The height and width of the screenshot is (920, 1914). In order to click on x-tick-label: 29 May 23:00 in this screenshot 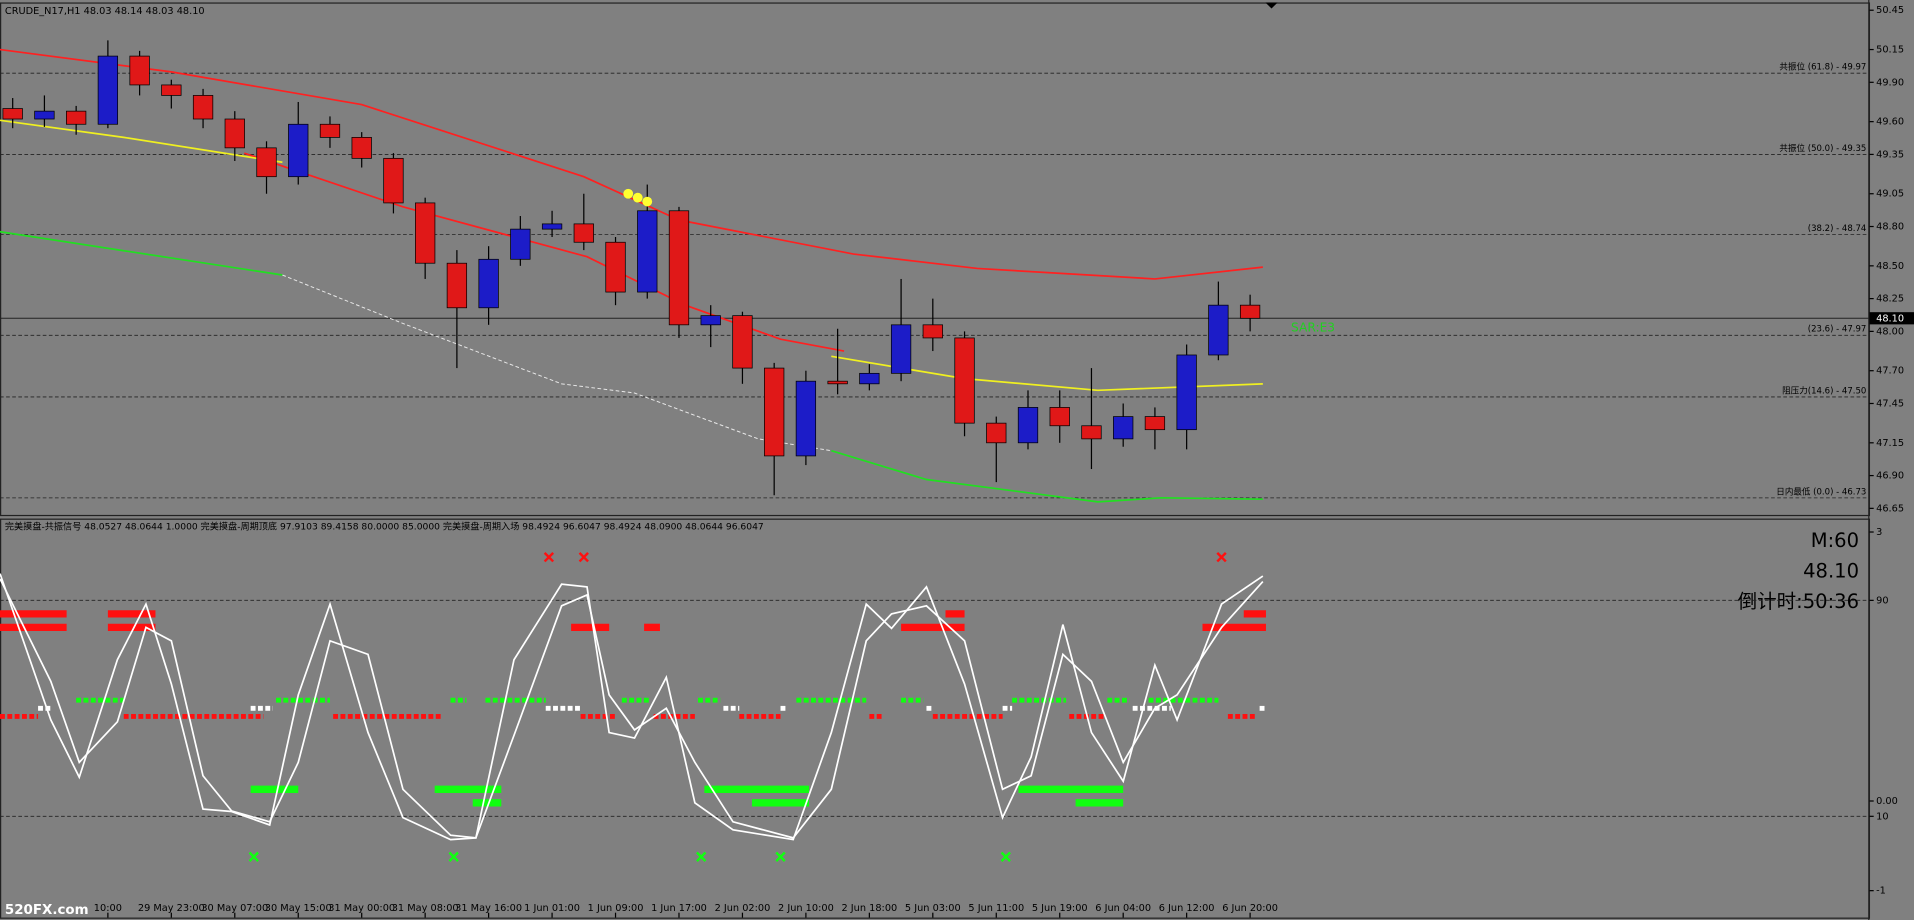, I will do `click(171, 908)`.